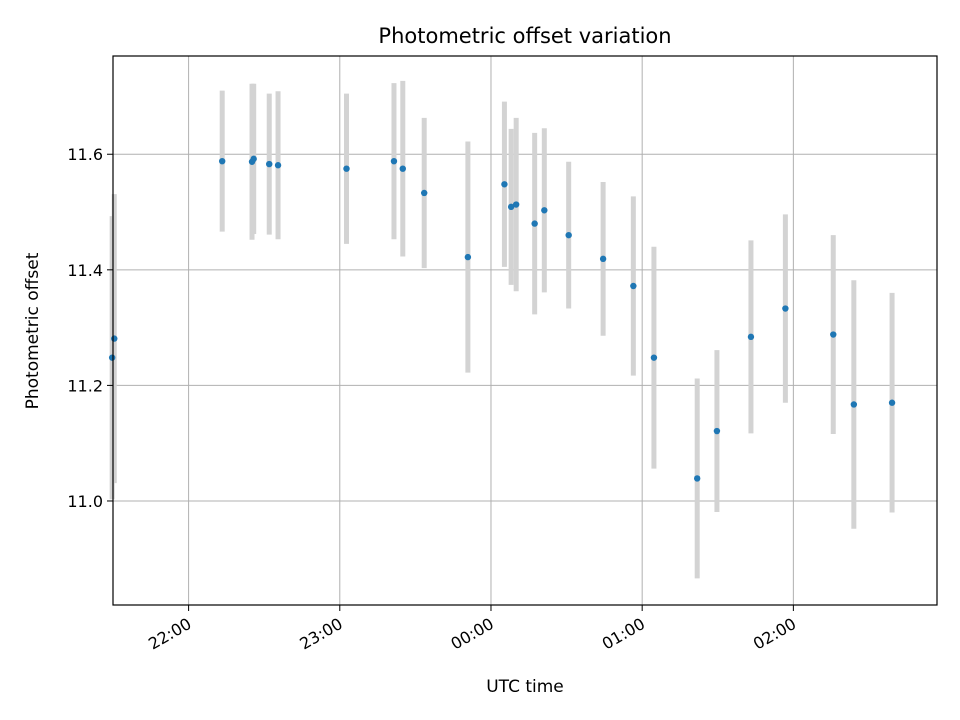  I want to click on y-axis-label: Photometric offset, so click(33, 330).